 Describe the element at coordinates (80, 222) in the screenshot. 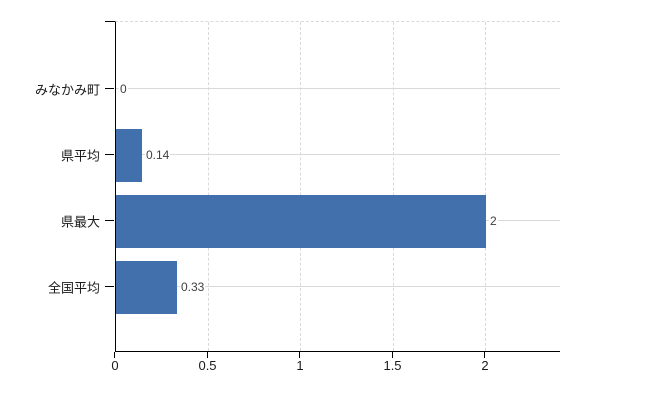

I see `category-label: 県最大` at that location.